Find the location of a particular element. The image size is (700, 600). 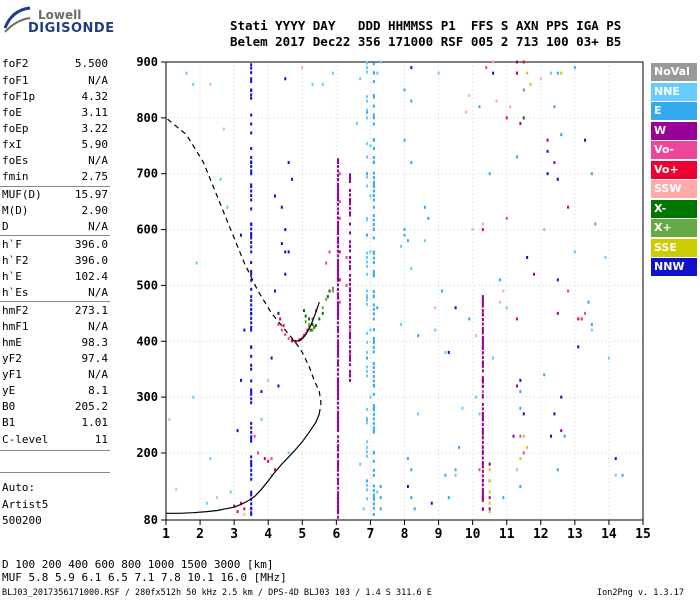

param-value: 98.3 is located at coordinates (95, 342).